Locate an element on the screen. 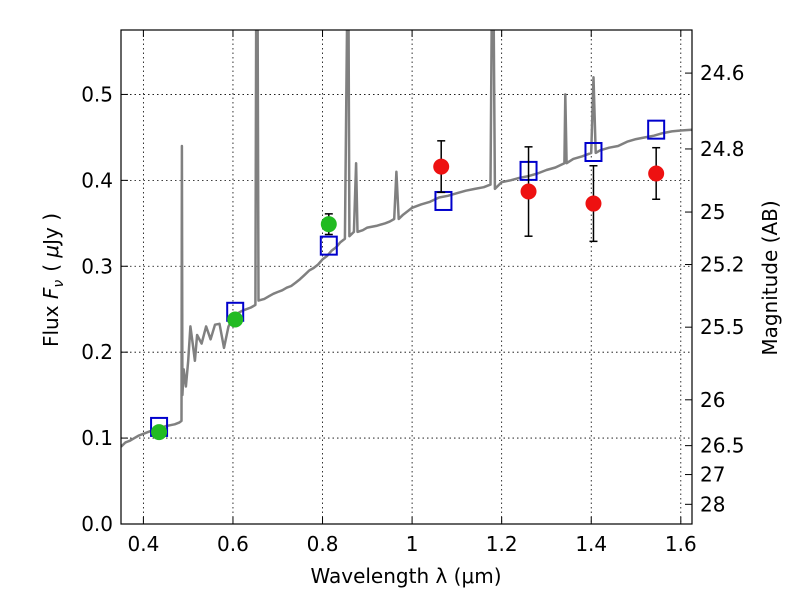  y2-tick-label: 25.2 is located at coordinates (722, 265).